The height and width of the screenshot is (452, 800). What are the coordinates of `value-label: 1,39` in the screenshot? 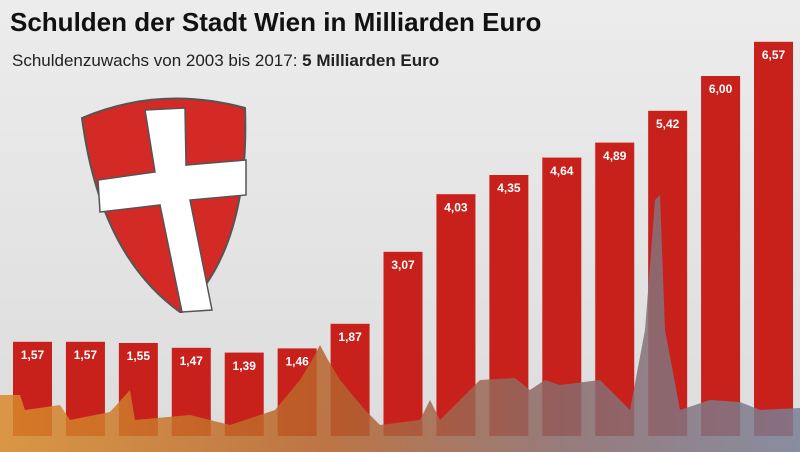 It's located at (245, 366).